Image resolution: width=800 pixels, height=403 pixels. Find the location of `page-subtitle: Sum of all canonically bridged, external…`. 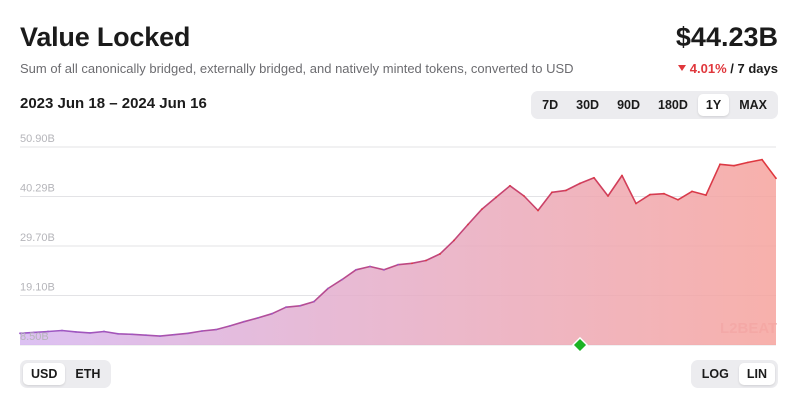

page-subtitle: Sum of all canonically bridged, external… is located at coordinates (297, 68).